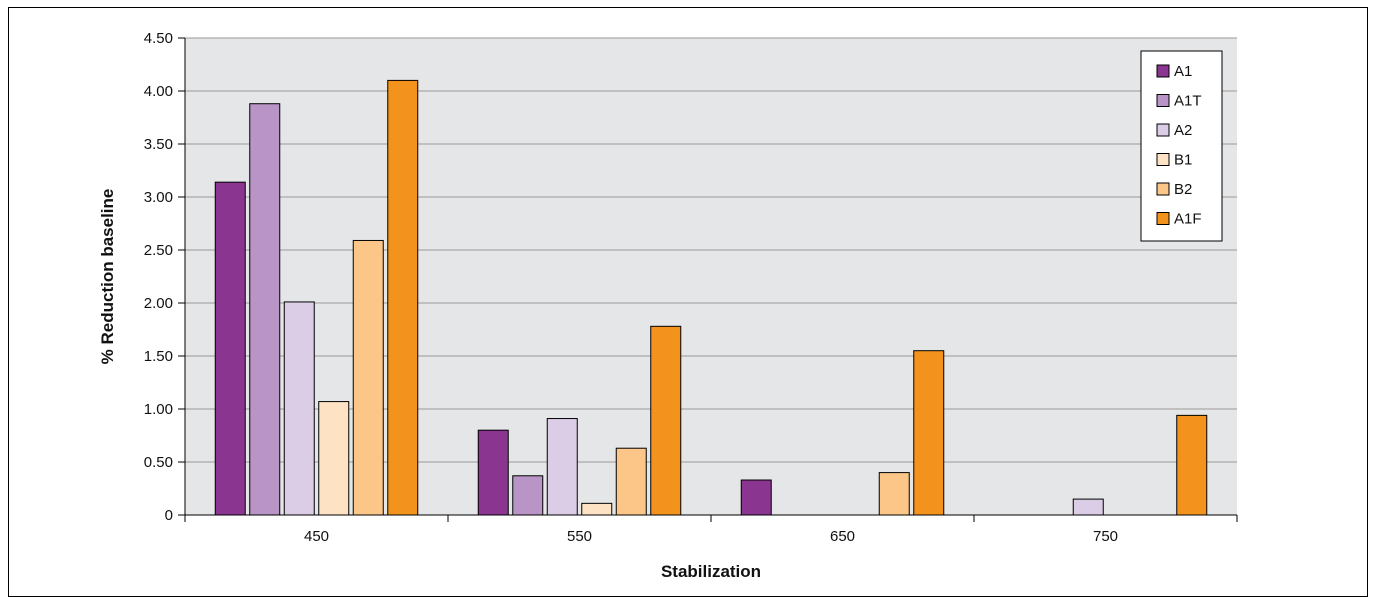 This screenshot has width=1376, height=597. Describe the element at coordinates (158, 462) in the screenshot. I see `y-tick-label: 0.50` at that location.